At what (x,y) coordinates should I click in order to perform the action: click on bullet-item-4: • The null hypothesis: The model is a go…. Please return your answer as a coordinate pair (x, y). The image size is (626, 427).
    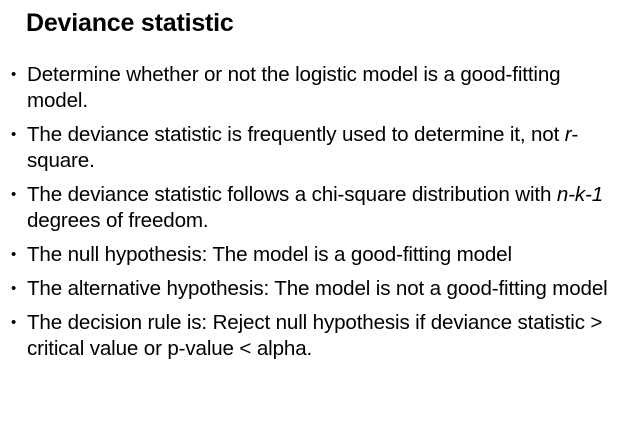
    Looking at the image, I should click on (314, 255).